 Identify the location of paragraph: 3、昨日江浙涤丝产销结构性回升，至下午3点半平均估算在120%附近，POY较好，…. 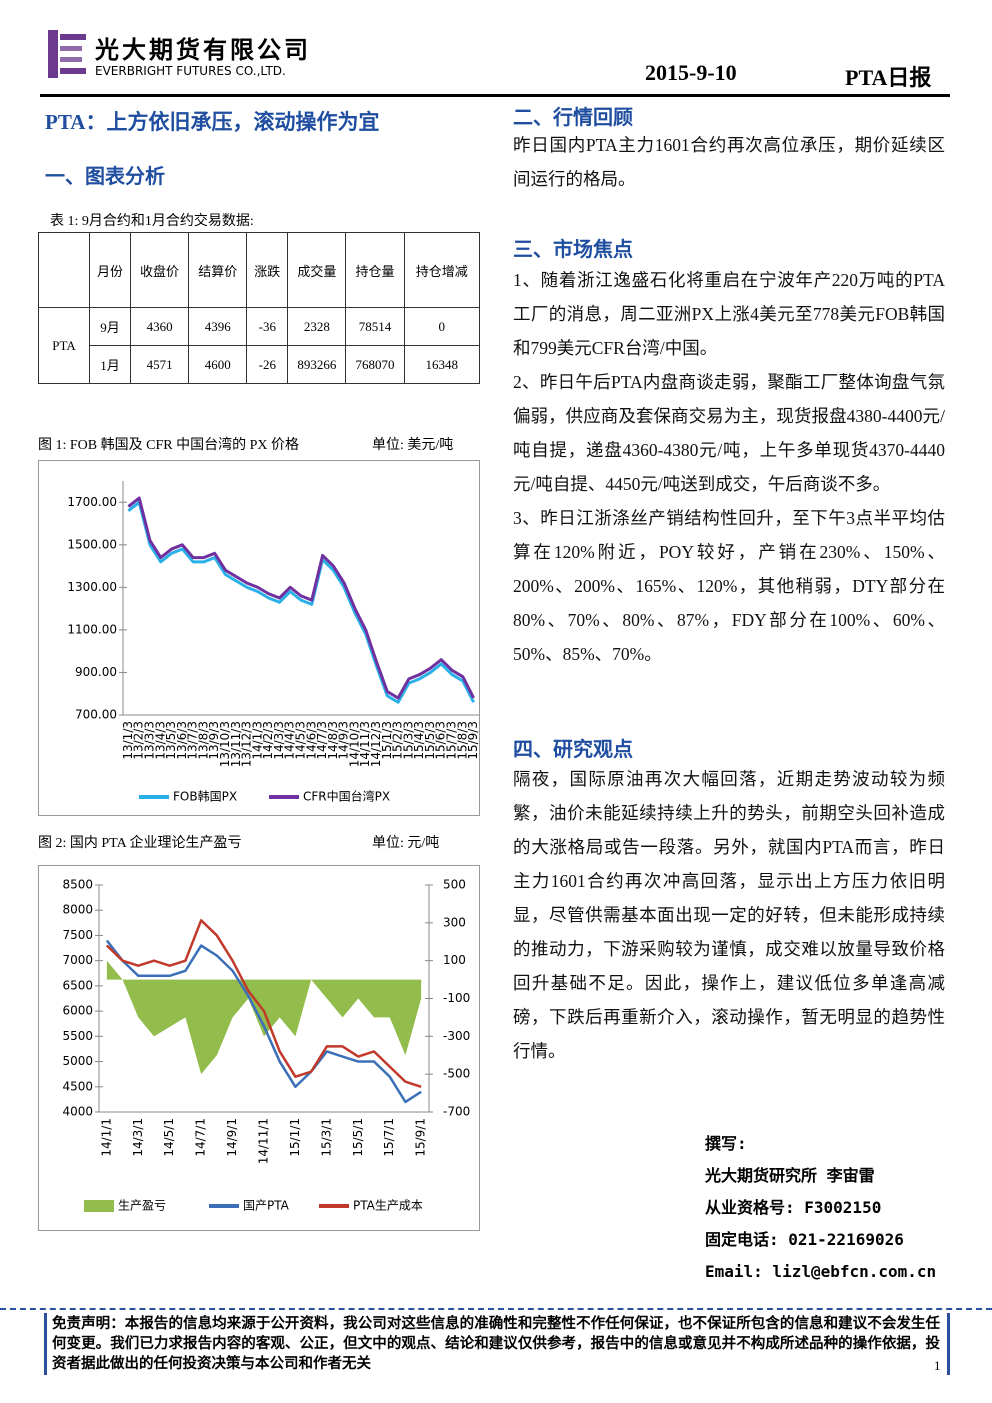
(729, 586).